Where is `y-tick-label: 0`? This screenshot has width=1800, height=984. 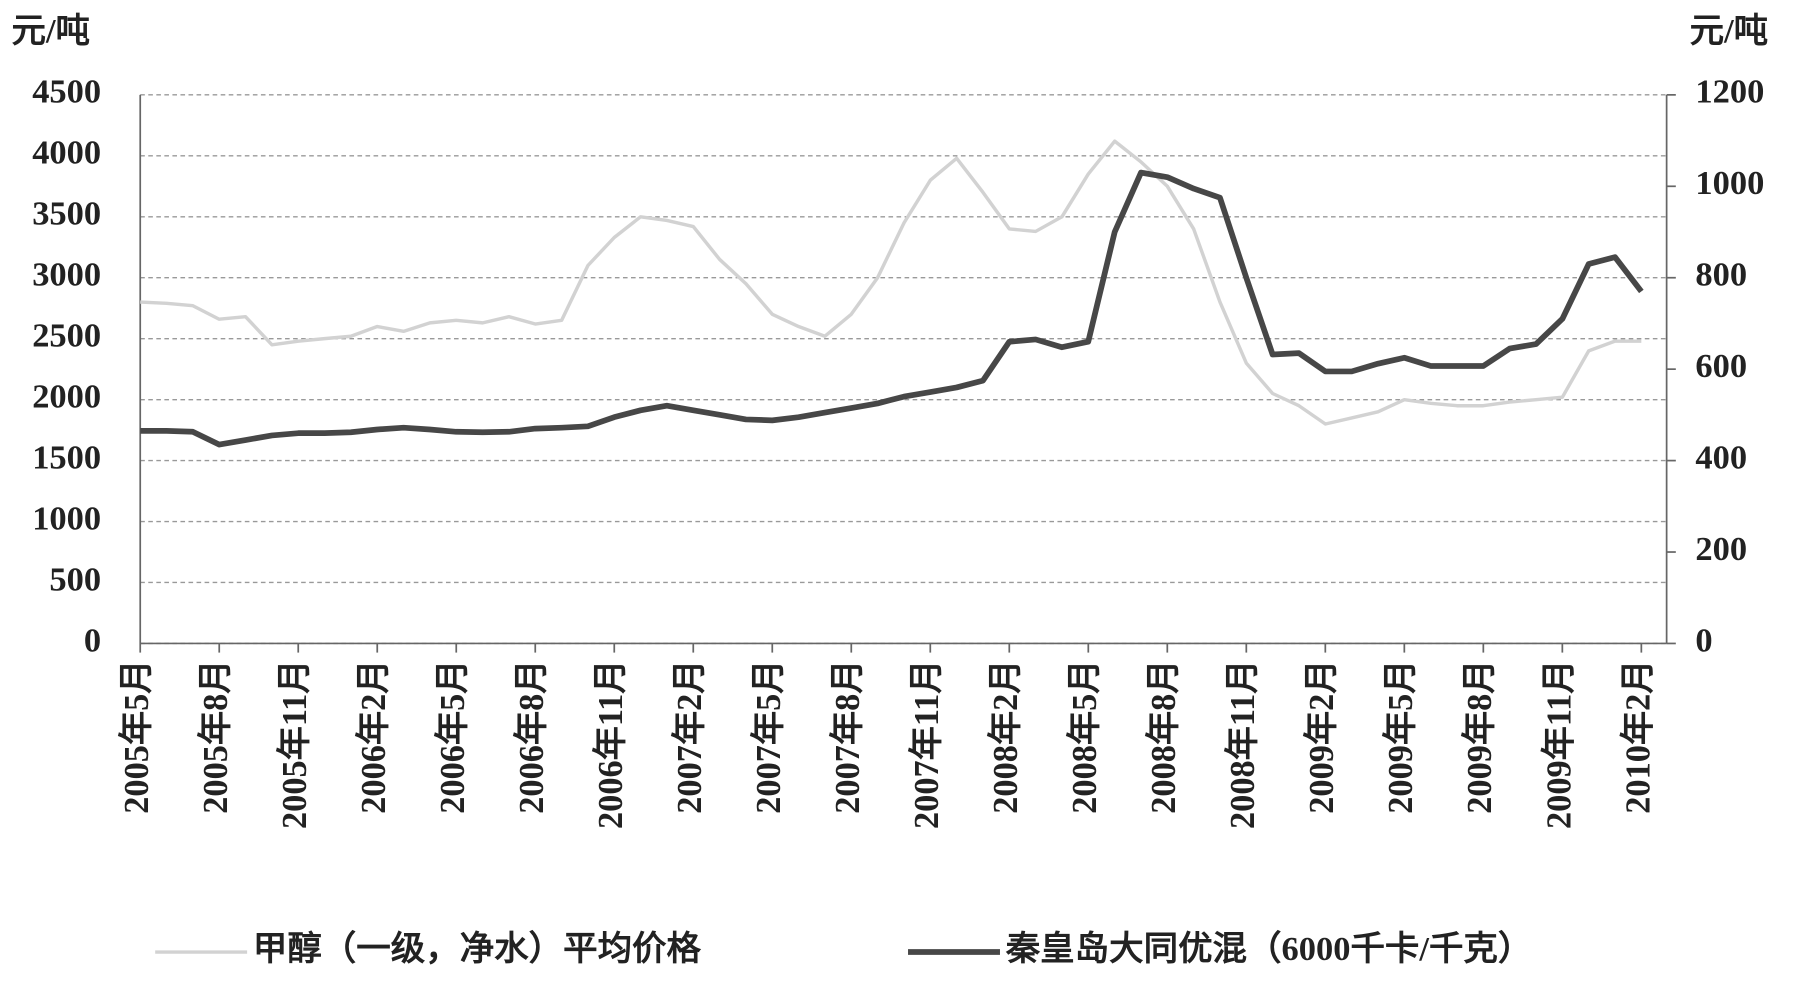
y-tick-label: 0 is located at coordinates (92, 640).